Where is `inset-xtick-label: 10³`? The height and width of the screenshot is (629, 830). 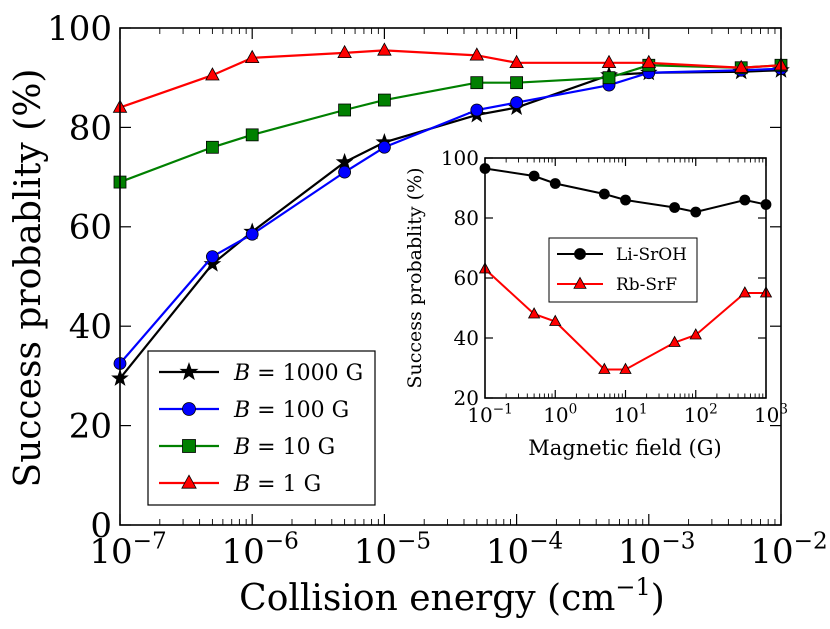 inset-xtick-label: 10³ is located at coordinates (771, 414).